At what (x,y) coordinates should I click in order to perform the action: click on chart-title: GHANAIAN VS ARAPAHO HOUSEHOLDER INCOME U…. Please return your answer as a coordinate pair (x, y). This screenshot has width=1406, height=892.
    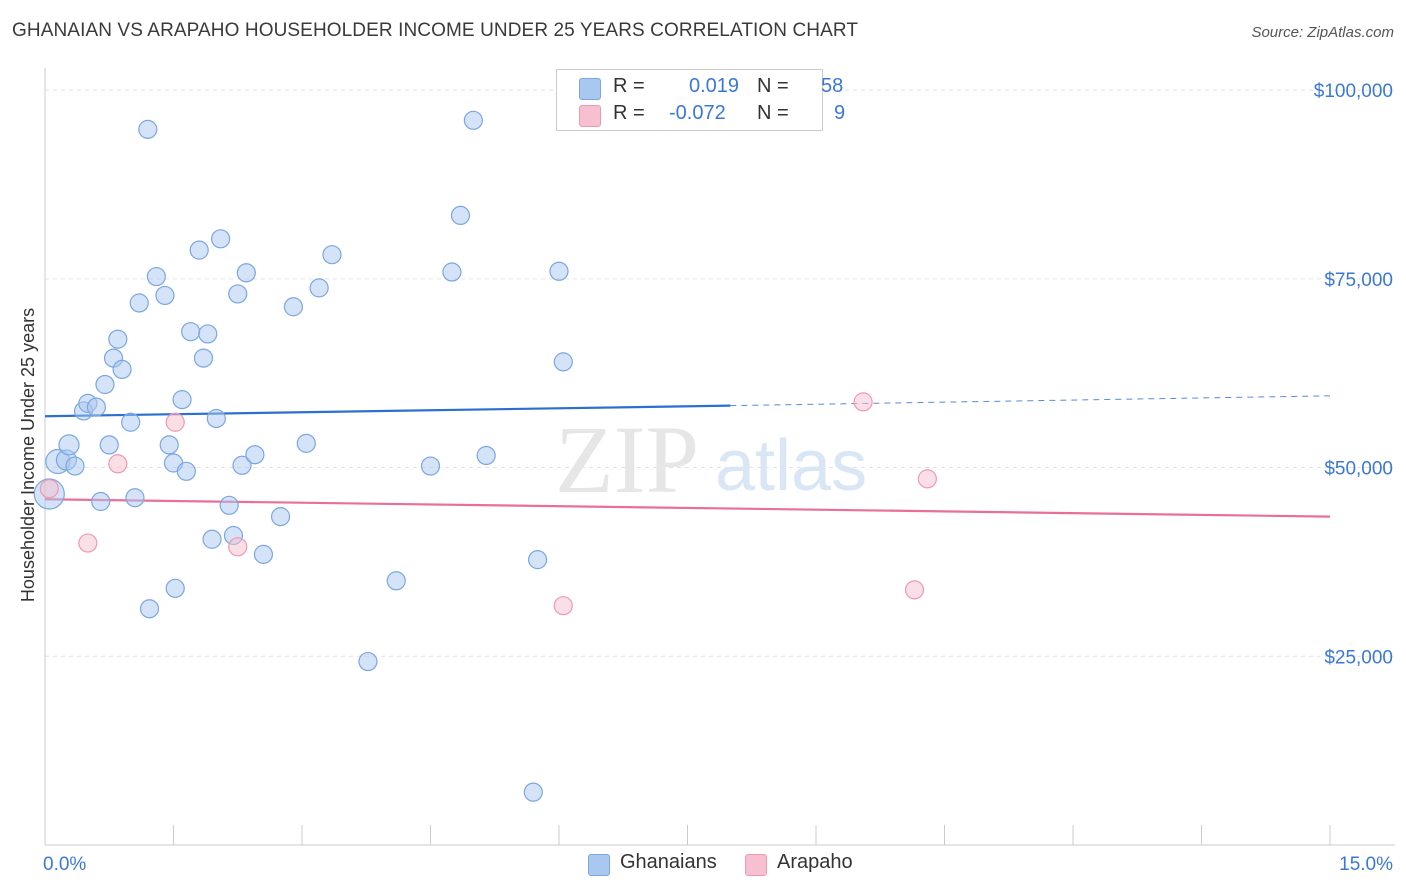
    Looking at the image, I should click on (435, 30).